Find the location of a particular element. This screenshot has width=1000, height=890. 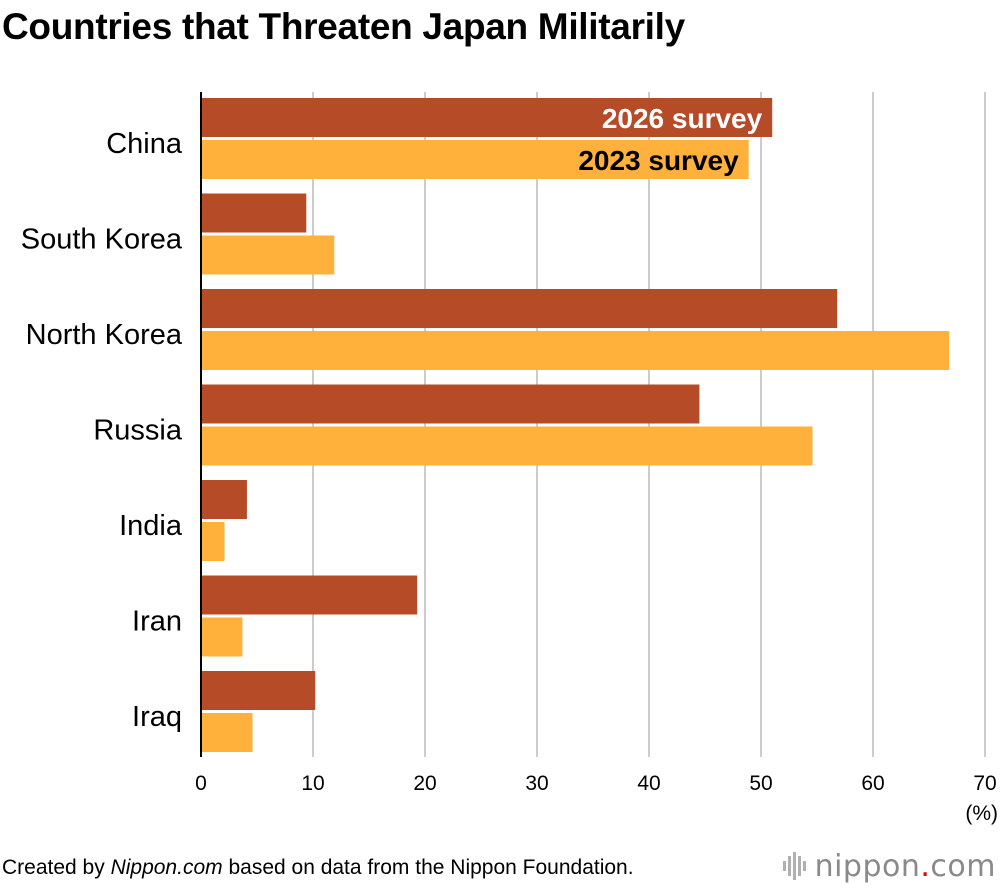

x-axis-ticks: 0 10 20 30 40 50 60 70 is located at coordinates (596, 783).